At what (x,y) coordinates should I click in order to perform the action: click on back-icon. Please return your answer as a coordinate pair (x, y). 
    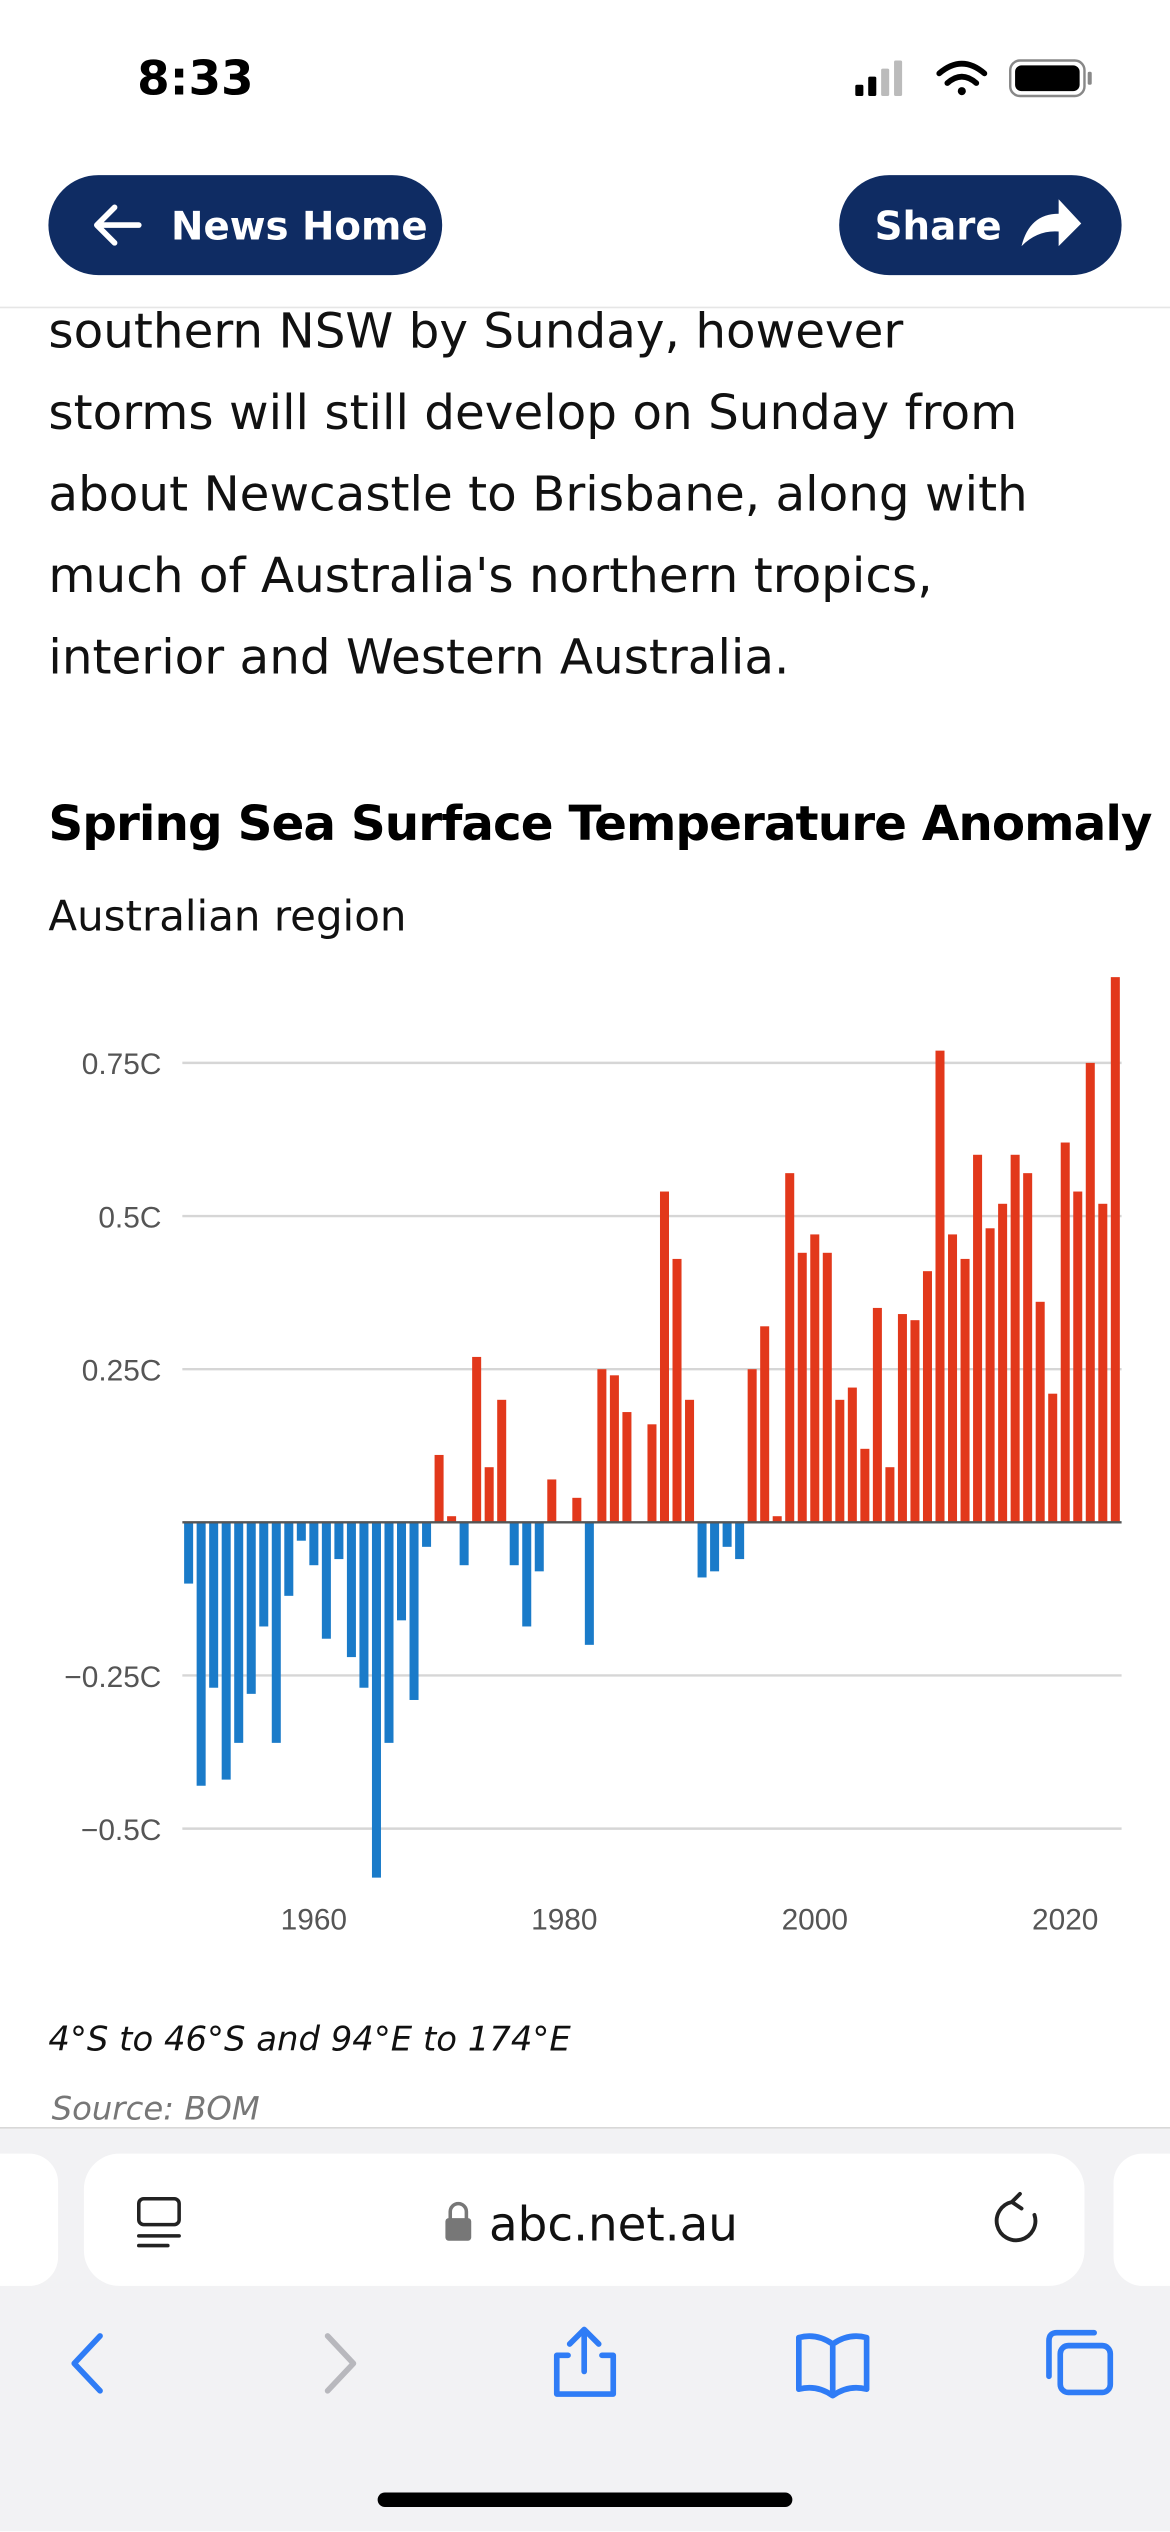
    Looking at the image, I should click on (87, 2363).